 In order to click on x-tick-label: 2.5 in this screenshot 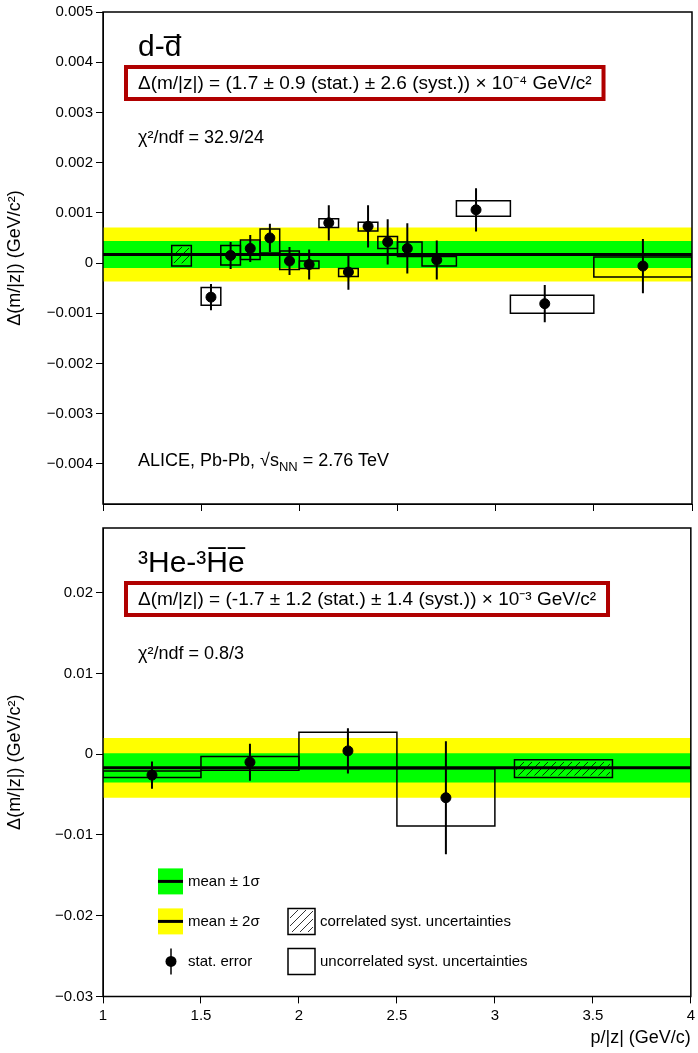, I will do `click(397, 1014)`.